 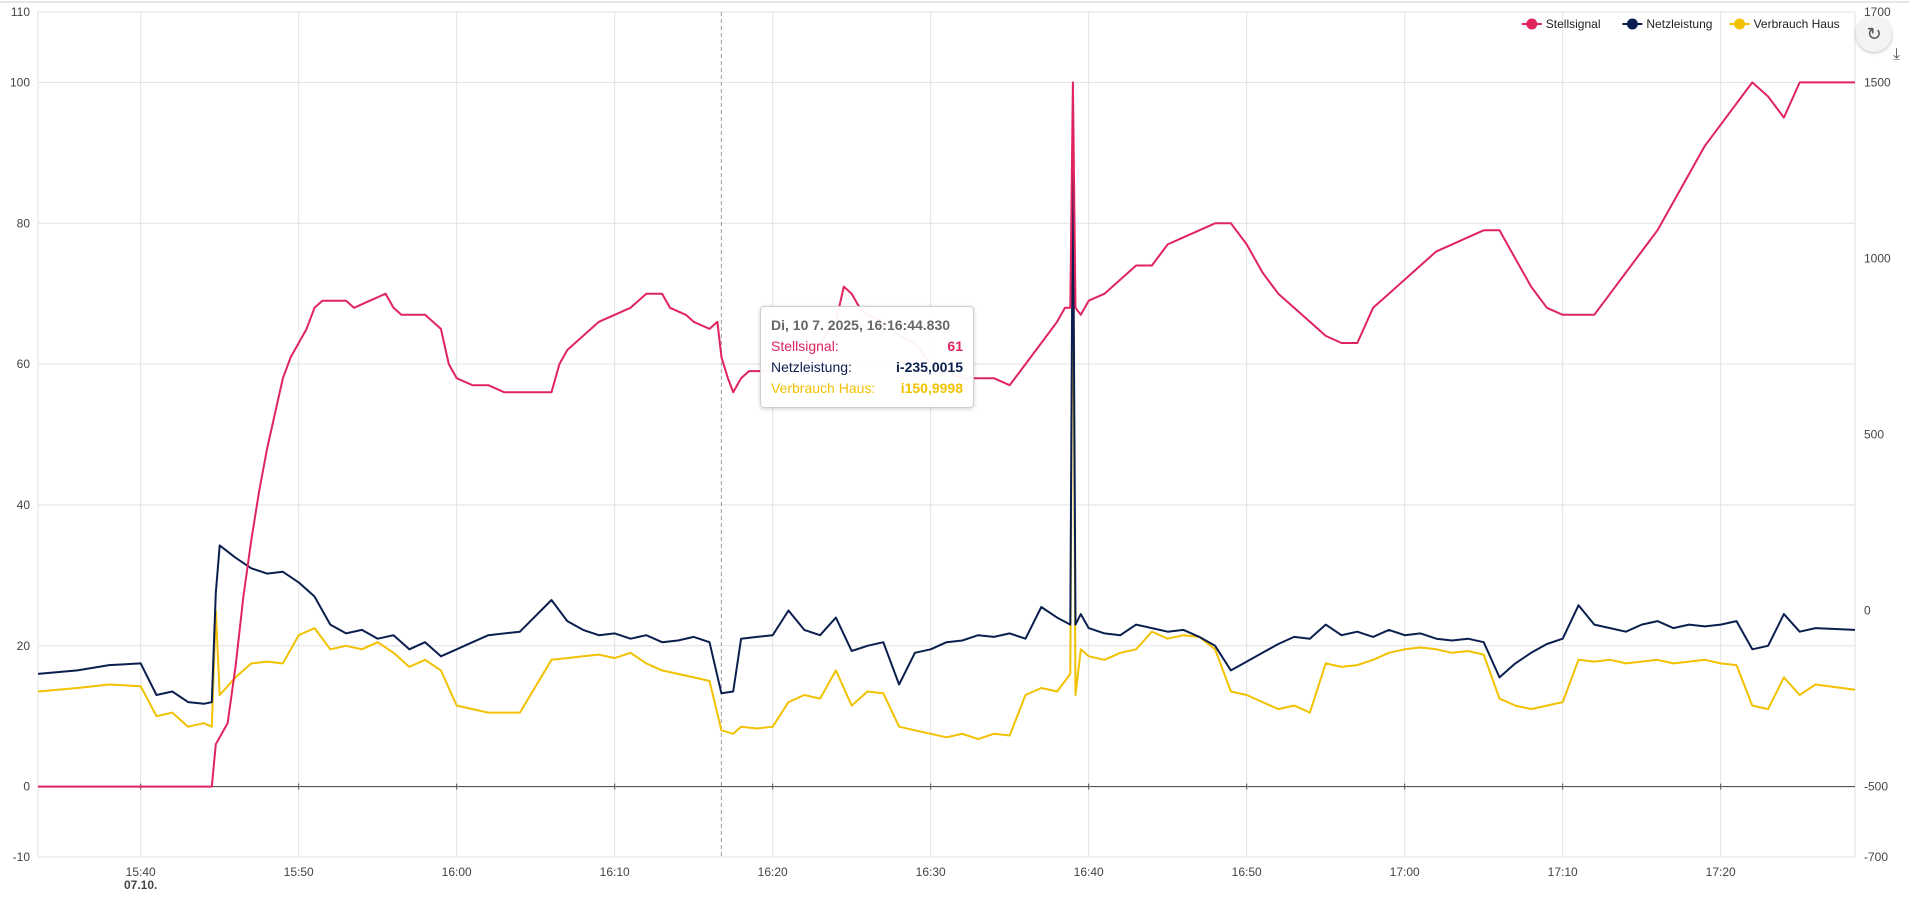 I want to click on y-right-tick-label: 1500, so click(x=1877, y=82).